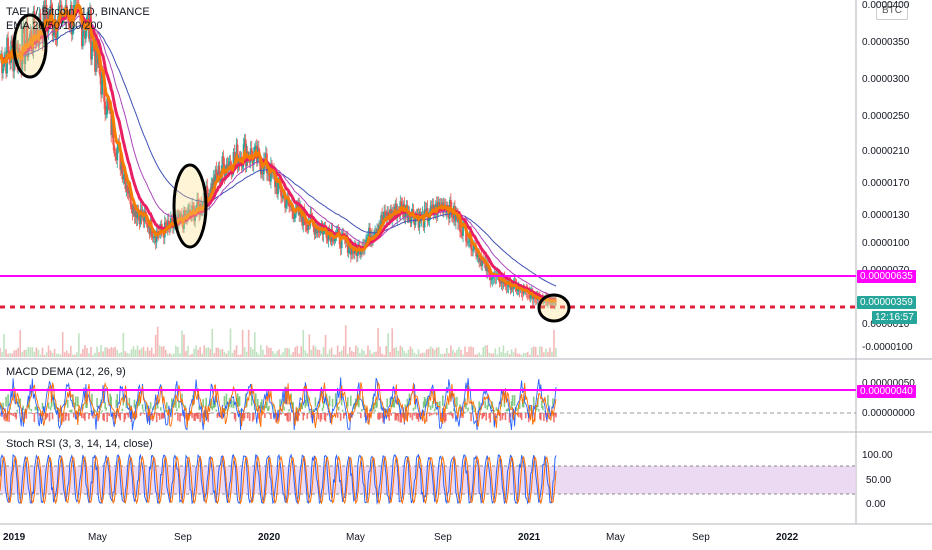 The height and width of the screenshot is (550, 932). What do you see at coordinates (886, 42) in the screenshot?
I see `price-tick: 0.0000350` at bounding box center [886, 42].